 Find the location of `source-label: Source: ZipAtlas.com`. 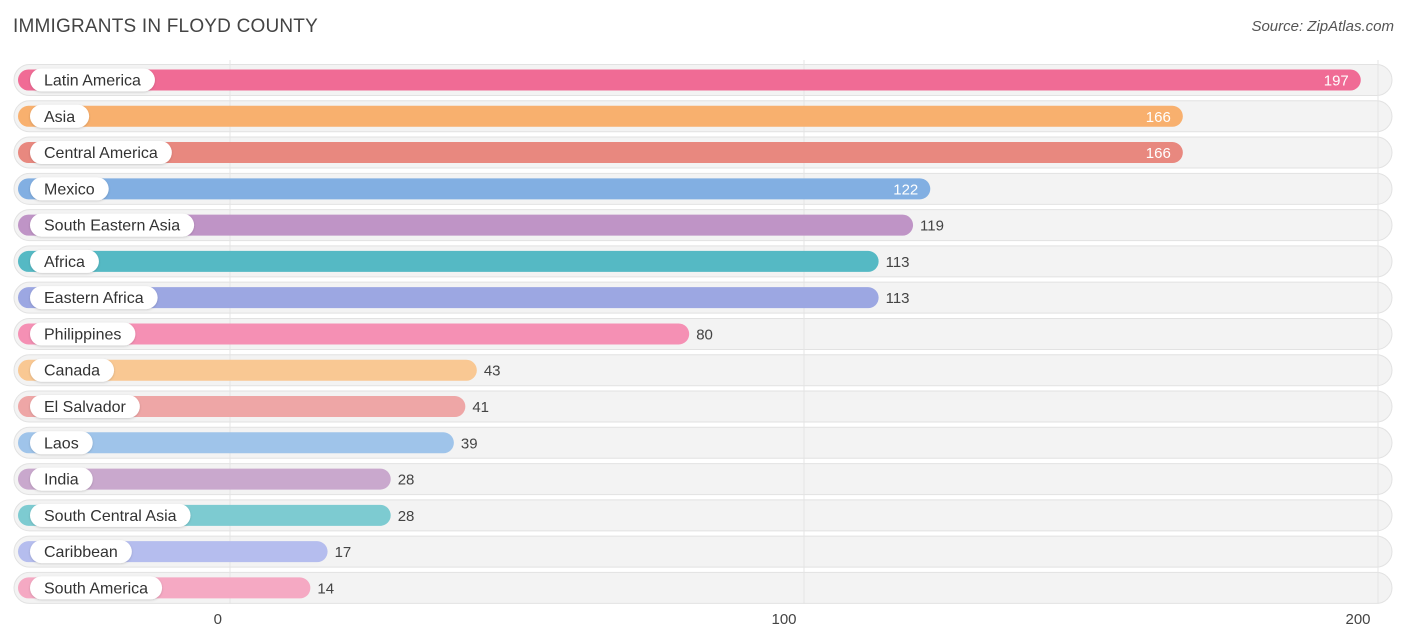

source-label: Source: ZipAtlas.com is located at coordinates (1322, 26).